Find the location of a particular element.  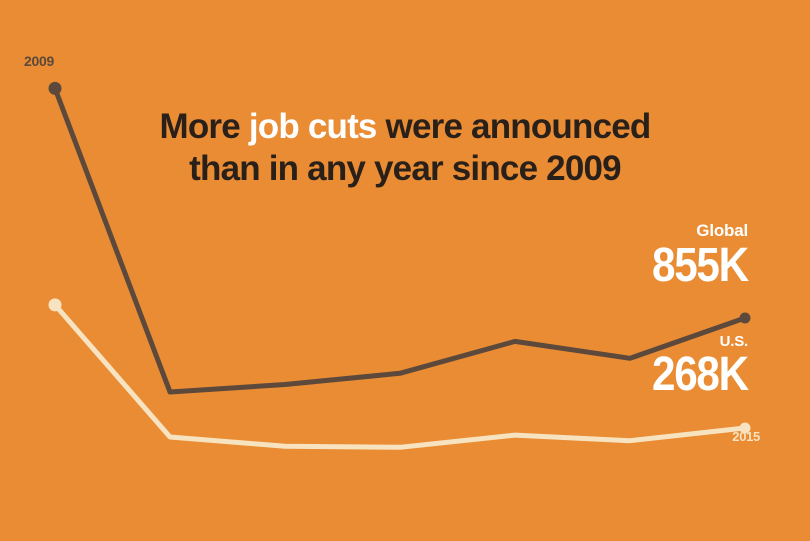

label-end-year-2015: 2015 is located at coordinates (746, 436).